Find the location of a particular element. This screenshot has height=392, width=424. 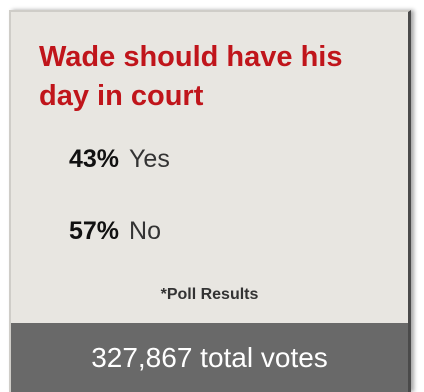

option-label: No is located at coordinates (145, 230).